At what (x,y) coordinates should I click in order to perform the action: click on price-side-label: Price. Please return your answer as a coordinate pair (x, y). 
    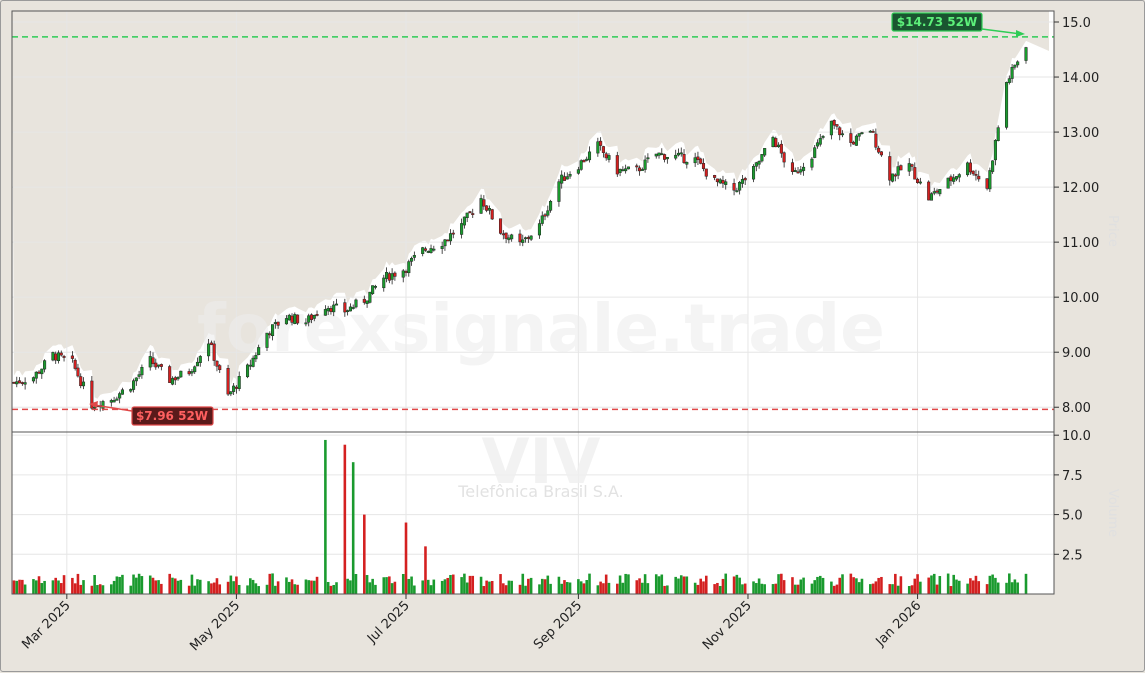
    Looking at the image, I should click on (1112, 231).